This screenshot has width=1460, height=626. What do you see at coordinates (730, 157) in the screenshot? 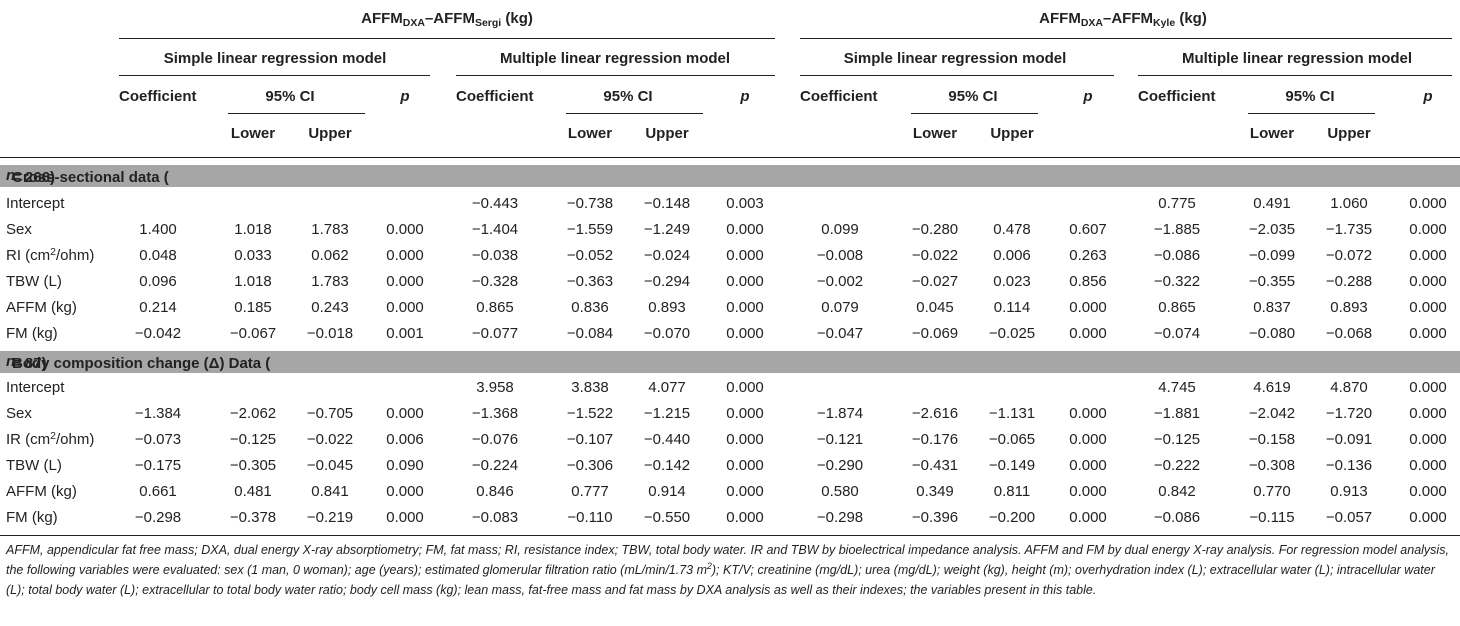
I see `rule-header-bottom` at bounding box center [730, 157].